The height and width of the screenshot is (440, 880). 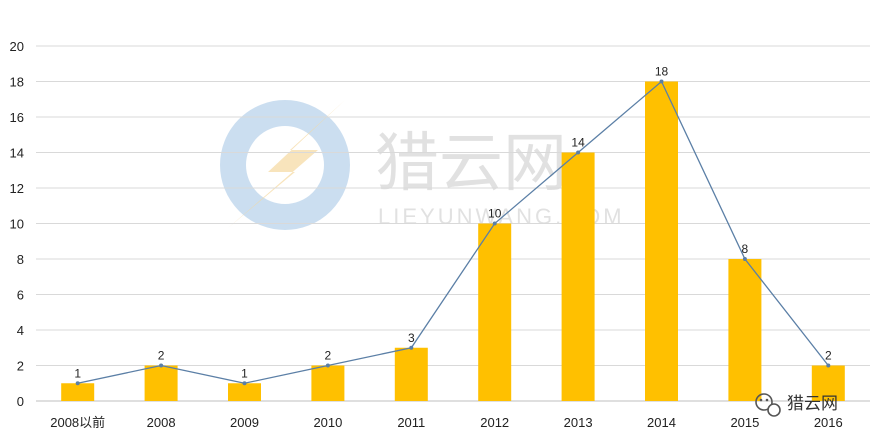 What do you see at coordinates (17, 153) in the screenshot?
I see `y-tick-label: 14` at bounding box center [17, 153].